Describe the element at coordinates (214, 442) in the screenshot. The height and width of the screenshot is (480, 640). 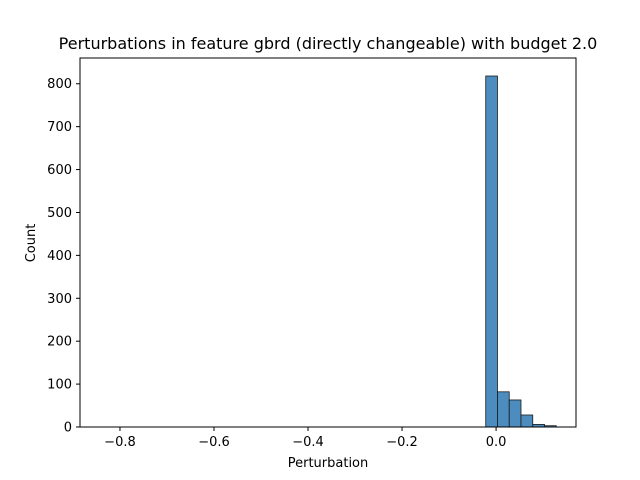
I see `x-tick-label: −0.6` at that location.